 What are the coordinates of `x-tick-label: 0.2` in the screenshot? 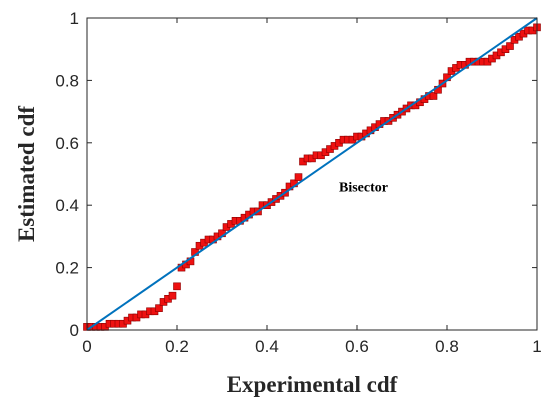 It's located at (177, 346).